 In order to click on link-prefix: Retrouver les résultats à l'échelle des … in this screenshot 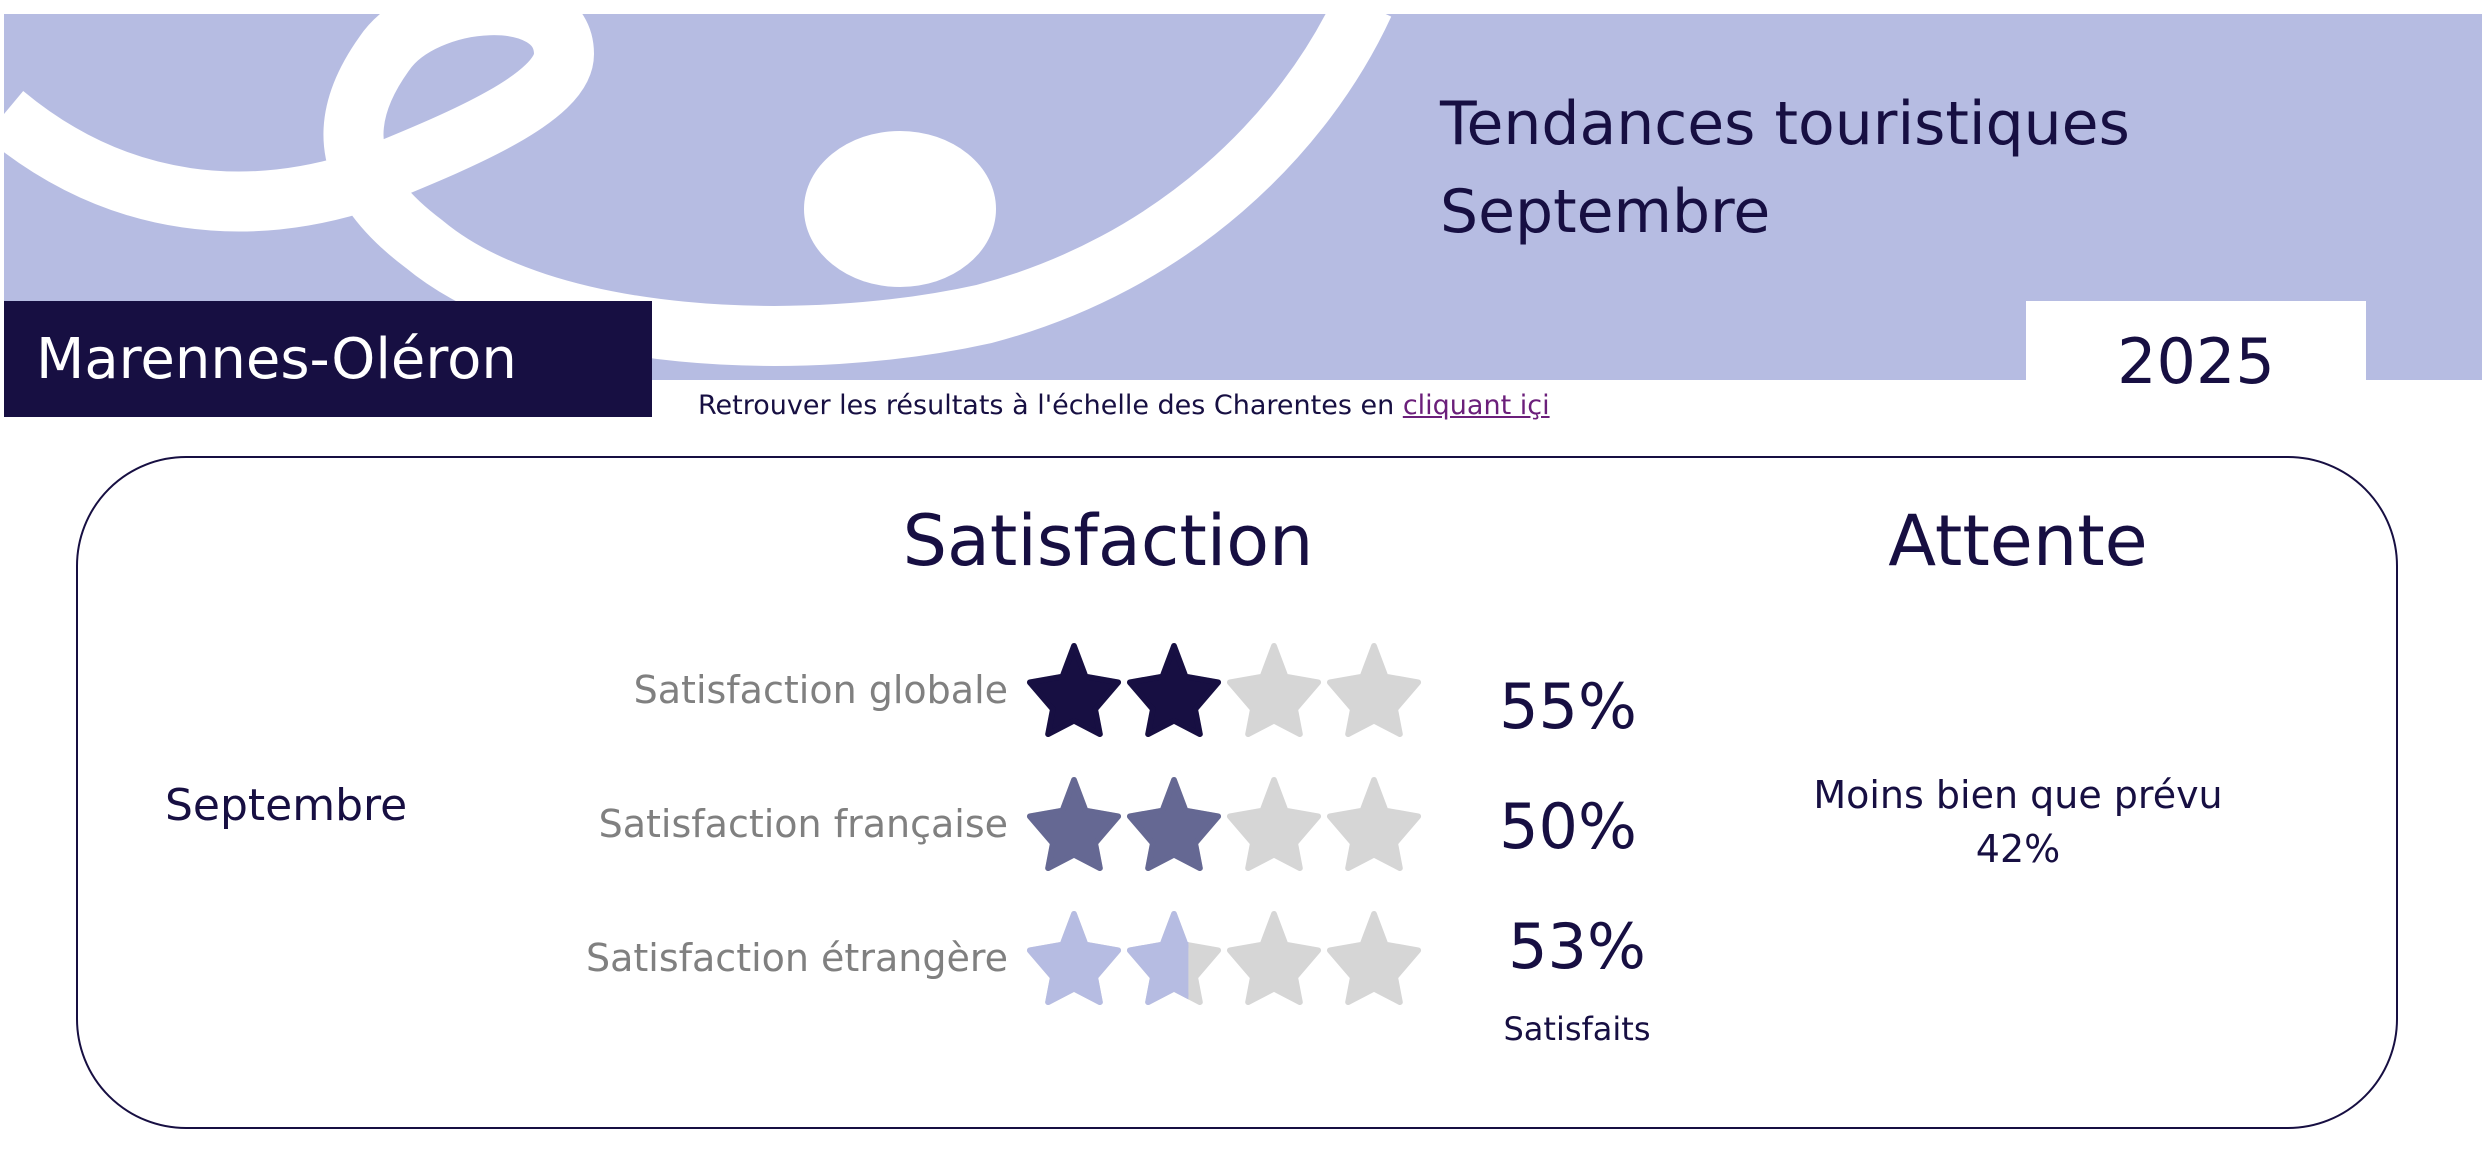, I will do `click(1050, 405)`.